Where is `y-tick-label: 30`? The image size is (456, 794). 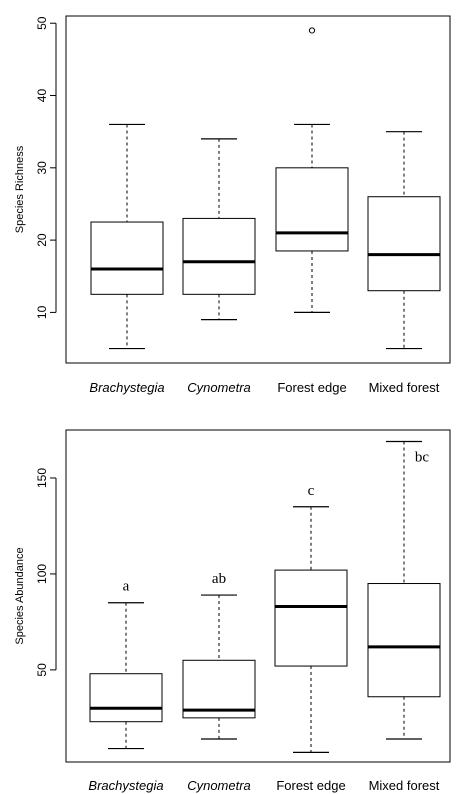 y-tick-label: 30 is located at coordinates (42, 168).